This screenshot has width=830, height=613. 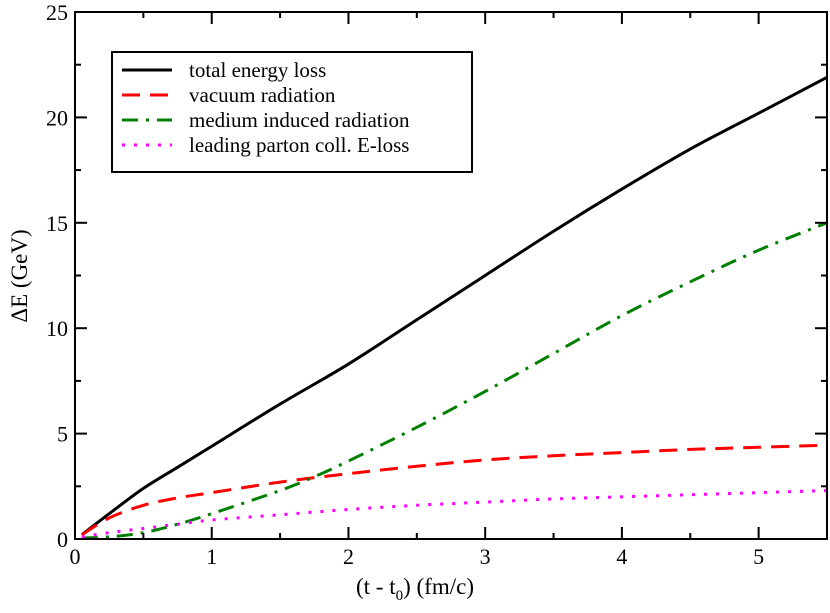 What do you see at coordinates (348, 556) in the screenshot?
I see `x-tick-label: 2` at bounding box center [348, 556].